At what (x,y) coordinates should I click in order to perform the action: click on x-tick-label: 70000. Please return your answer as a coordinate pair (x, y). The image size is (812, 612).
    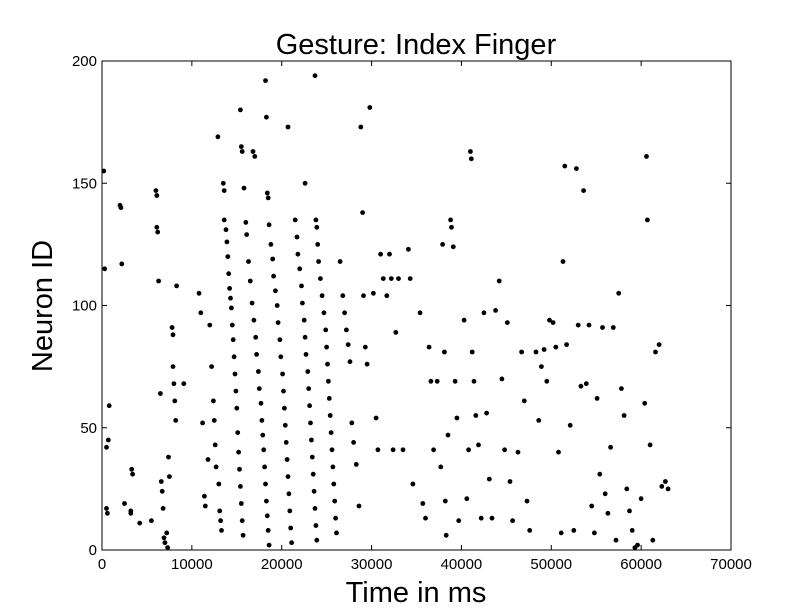
    Looking at the image, I should click on (731, 564).